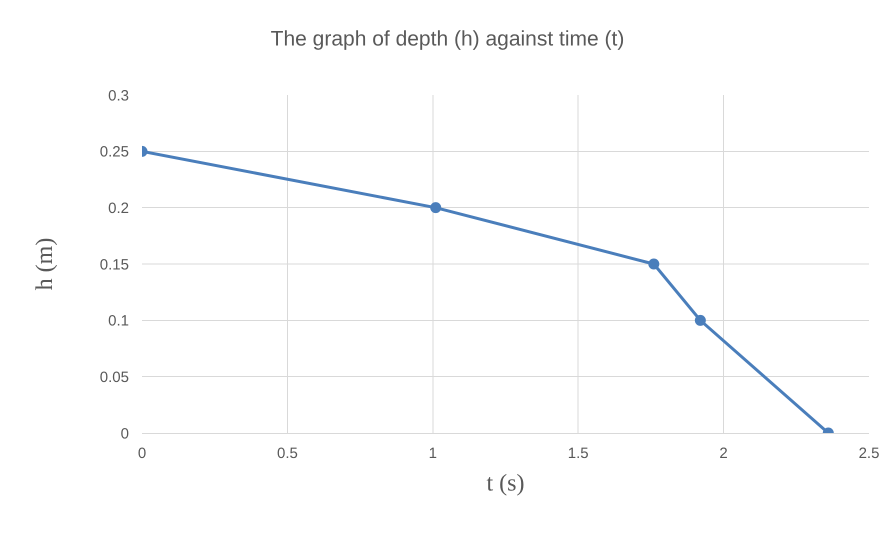  What do you see at coordinates (118, 208) in the screenshot?
I see `y-tick-label: 0.2` at bounding box center [118, 208].